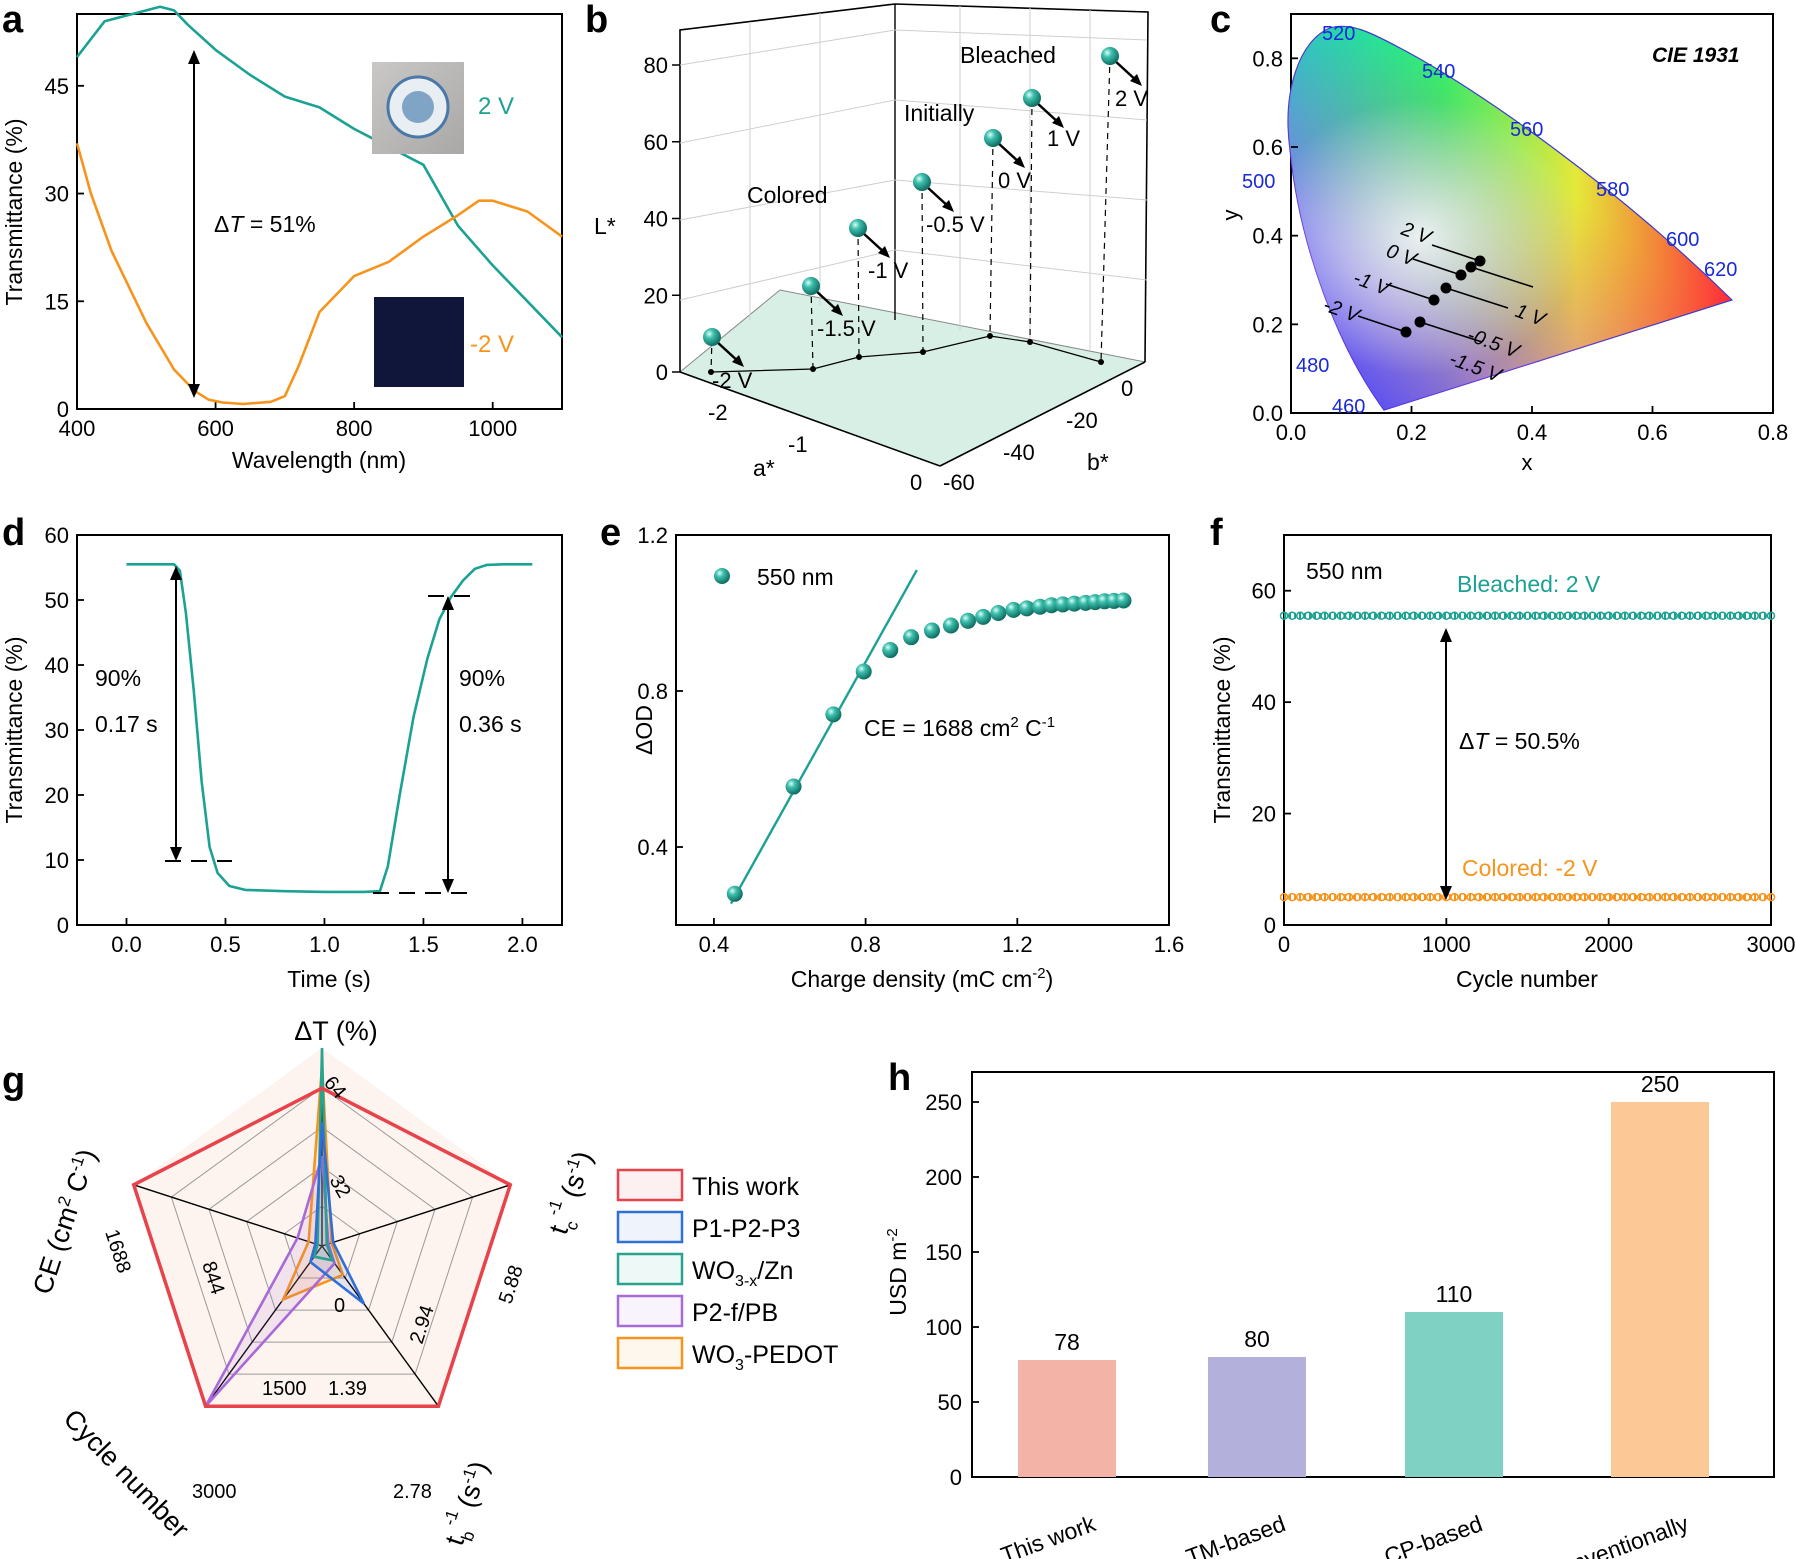 This screenshot has height=1559, width=1796. What do you see at coordinates (1014, 180) in the screenshot?
I see `point-label: 0 V` at bounding box center [1014, 180].